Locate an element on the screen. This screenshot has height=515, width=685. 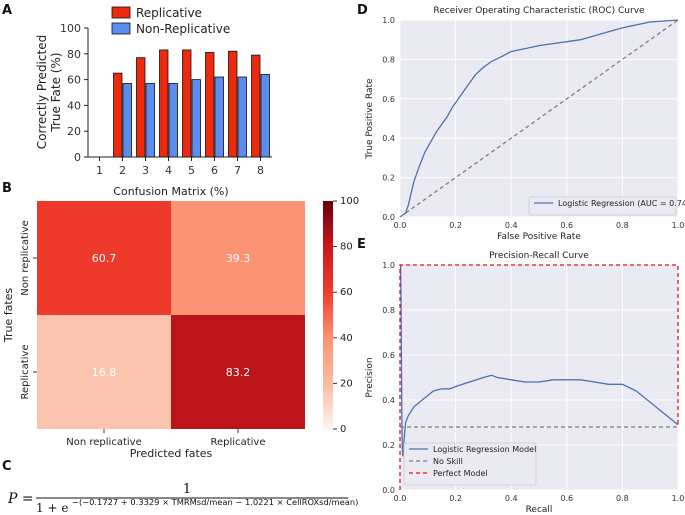
panel-letter-a: A is located at coordinates (7, 10).